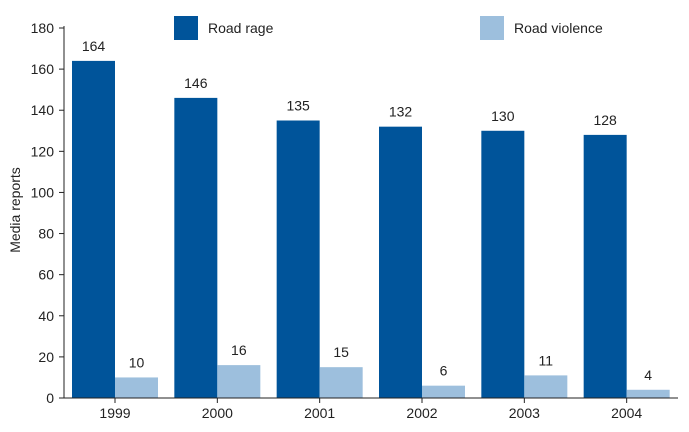 Image resolution: width=689 pixels, height=432 pixels. Describe the element at coordinates (421, 413) in the screenshot. I see `x-tick-label: 2002` at that location.